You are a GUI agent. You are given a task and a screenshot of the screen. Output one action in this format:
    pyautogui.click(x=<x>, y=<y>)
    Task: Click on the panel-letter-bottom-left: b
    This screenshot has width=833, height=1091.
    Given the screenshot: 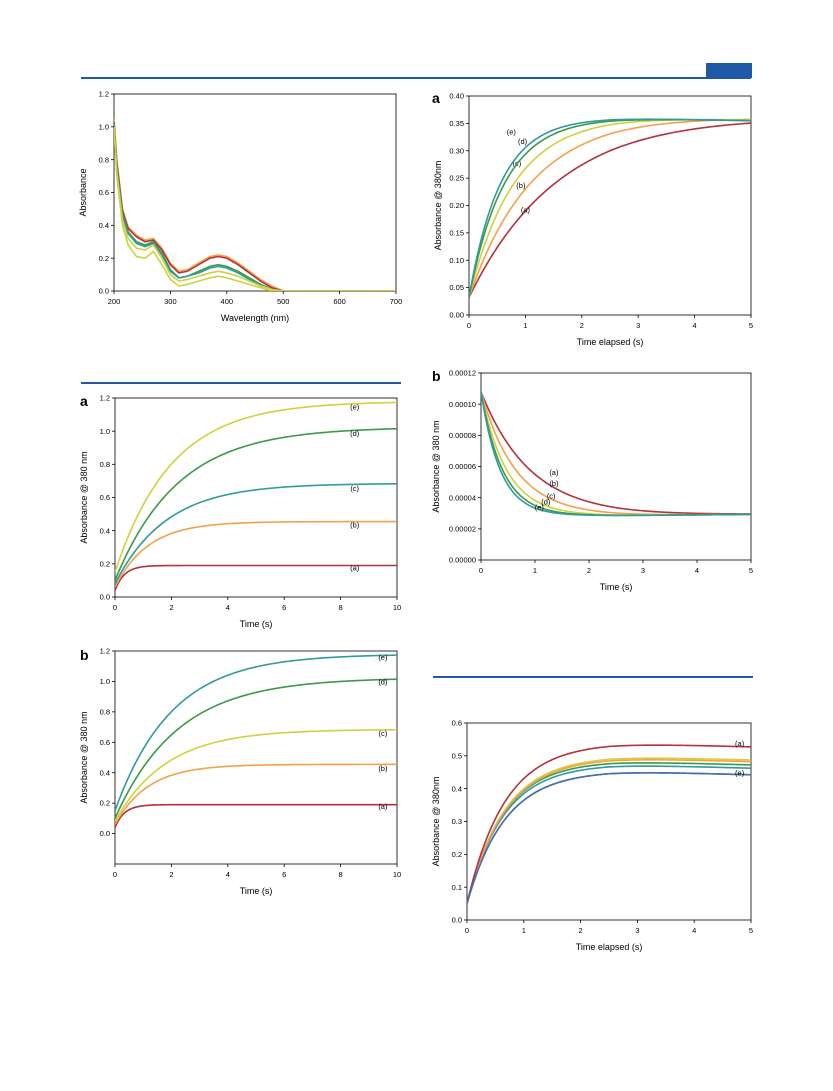 What is the action you would take?
    pyautogui.click(x=84, y=655)
    